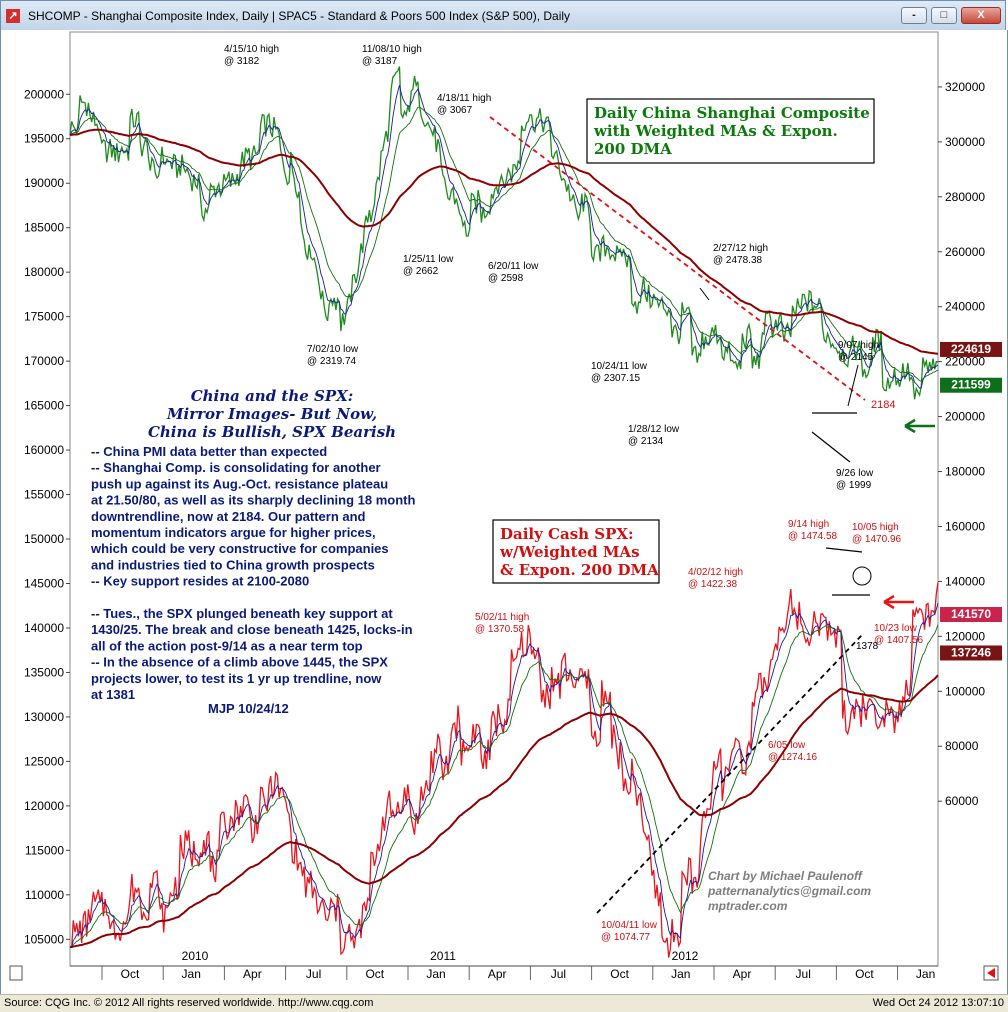 The height and width of the screenshot is (1012, 1008). What do you see at coordinates (271, 414) in the screenshot?
I see `commentary-heading: Mirror Images- But Now,` at bounding box center [271, 414].